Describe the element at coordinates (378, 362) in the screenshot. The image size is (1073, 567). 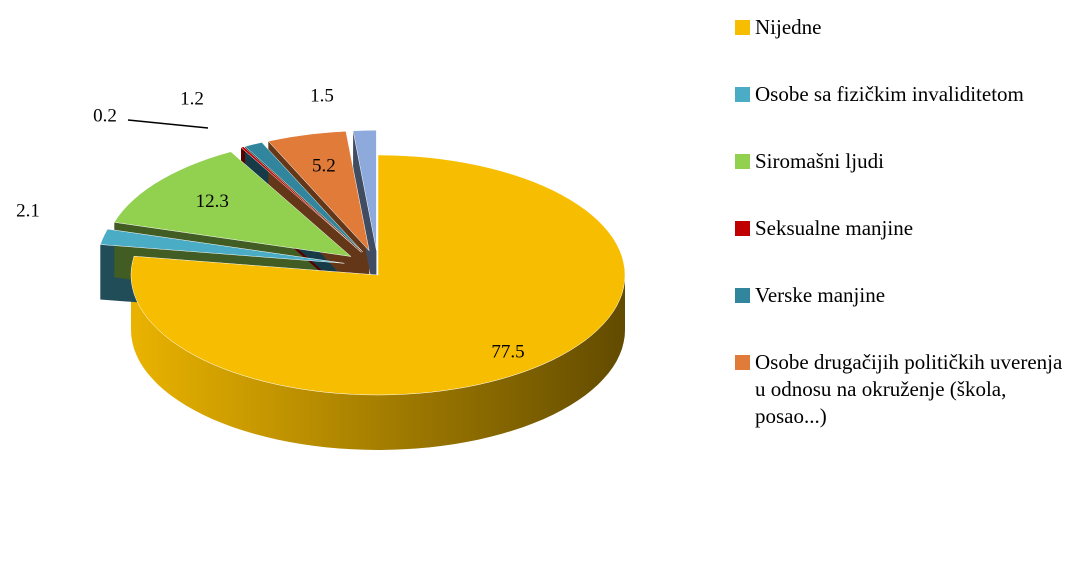
I see `slice-rim` at that location.